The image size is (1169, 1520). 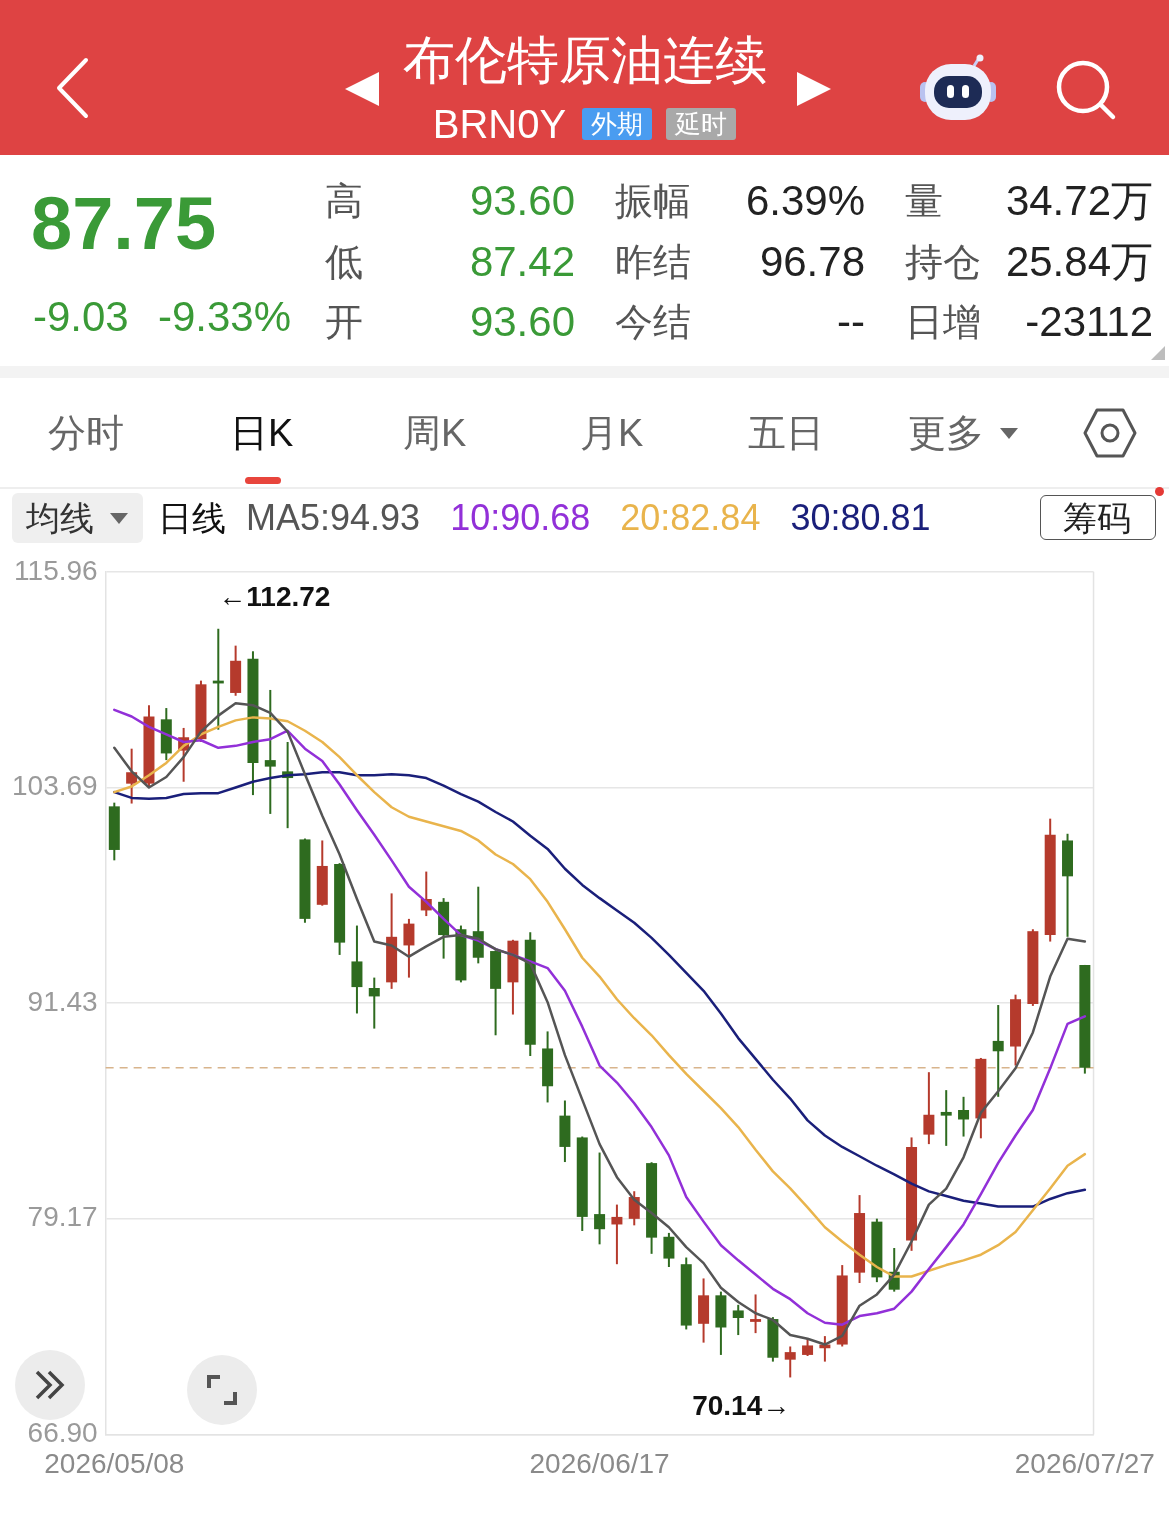 What do you see at coordinates (344, 201) in the screenshot?
I see `text: 高` at bounding box center [344, 201].